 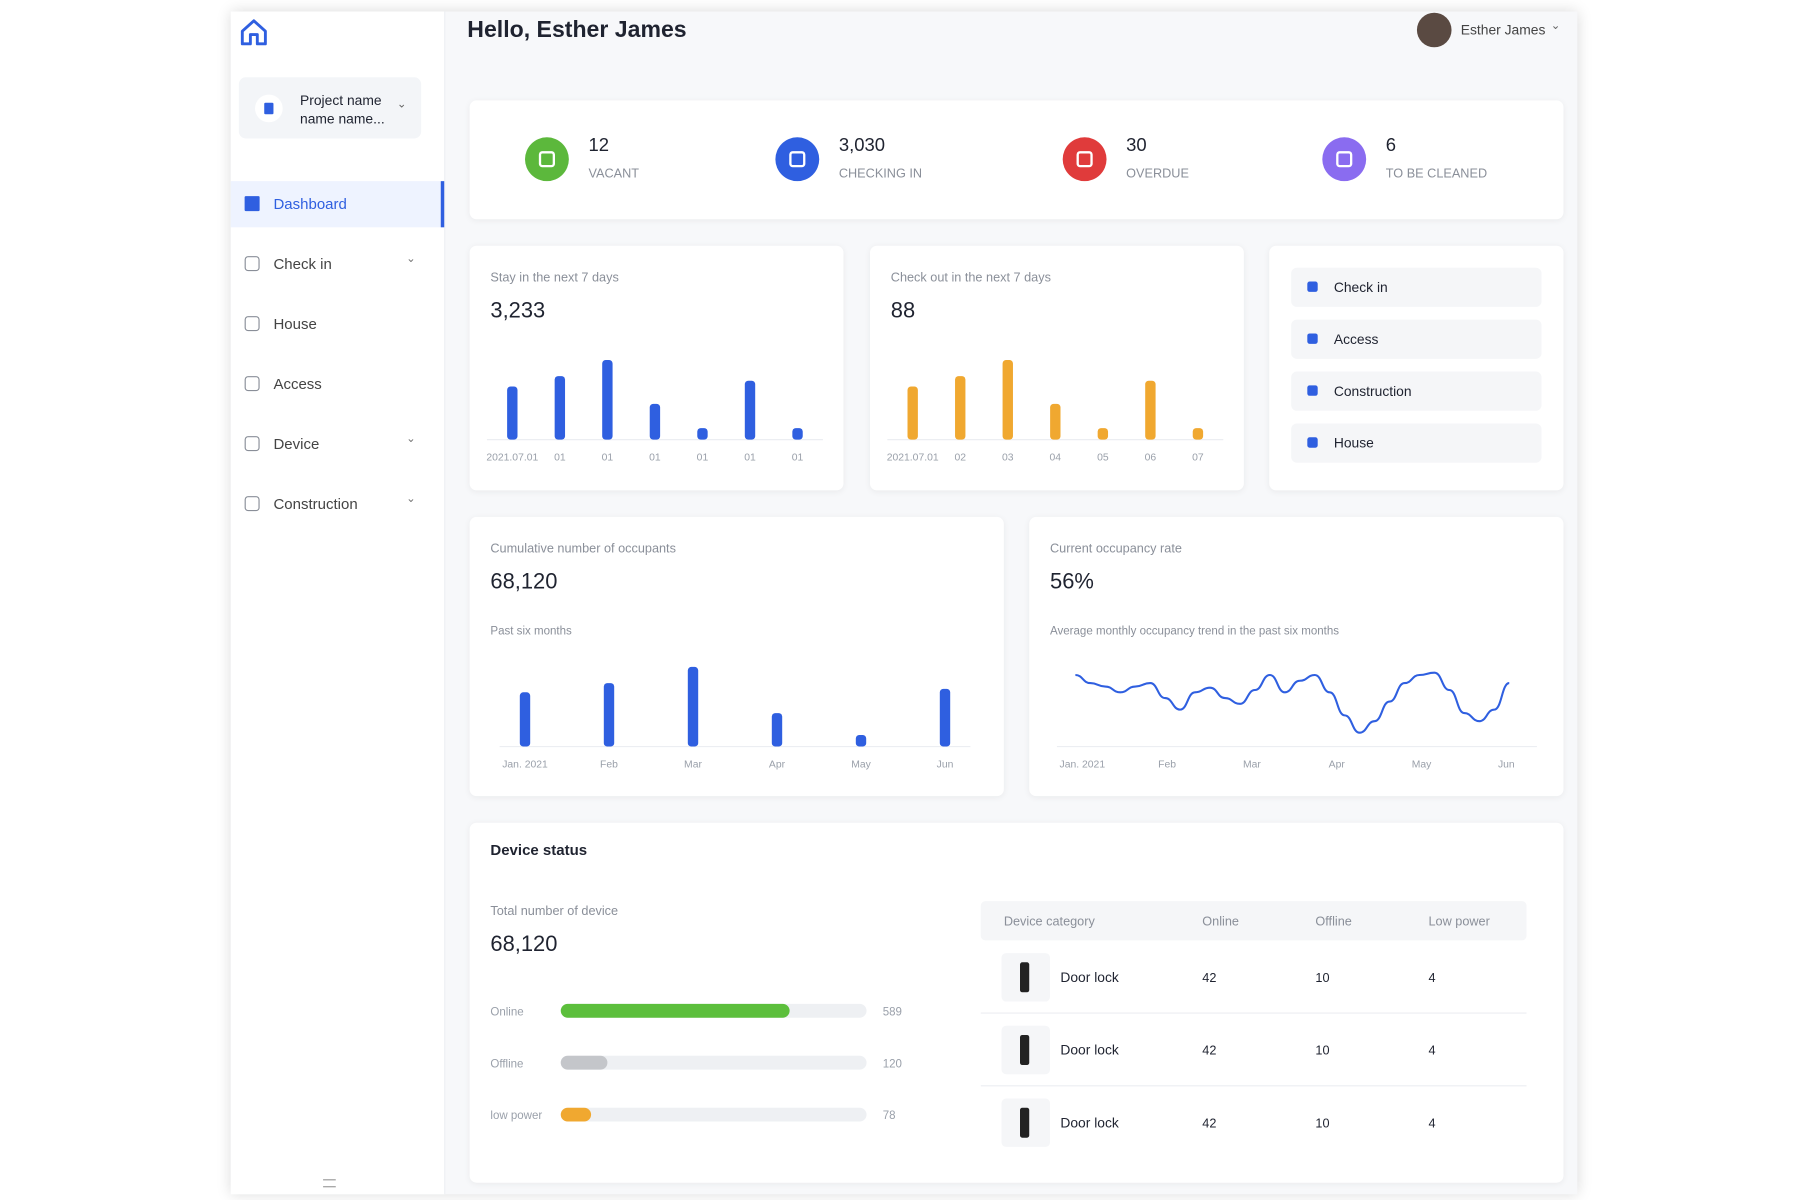 I want to click on nav-item: Construction ⌄, so click(x=337, y=504).